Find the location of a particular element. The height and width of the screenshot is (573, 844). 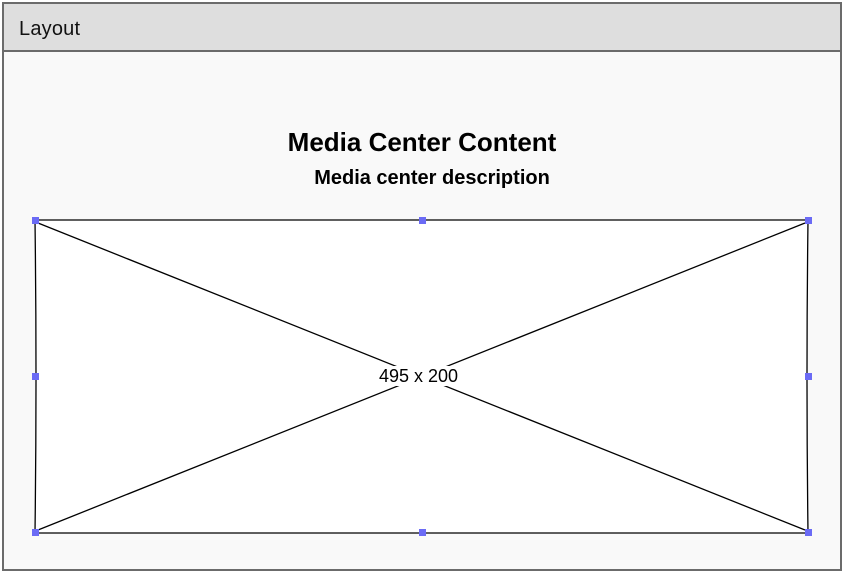

image-size-label: 495 x 200 is located at coordinates (419, 376).